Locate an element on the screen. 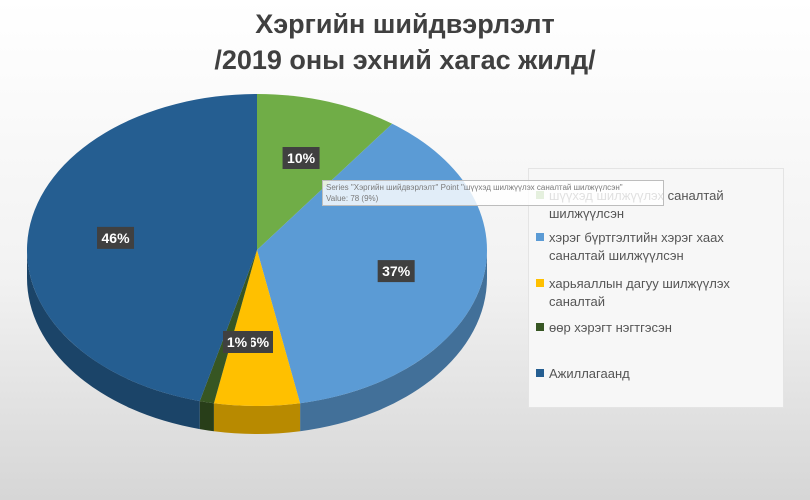  tooltip-value-line: Value: 78 (9%) is located at coordinates (352, 198).